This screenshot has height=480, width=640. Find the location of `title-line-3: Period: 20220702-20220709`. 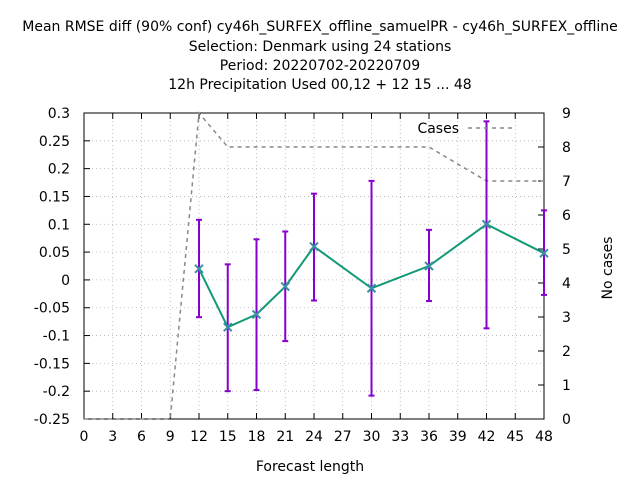

title-line-3: Period: 20220702-20220709 is located at coordinates (320, 66).